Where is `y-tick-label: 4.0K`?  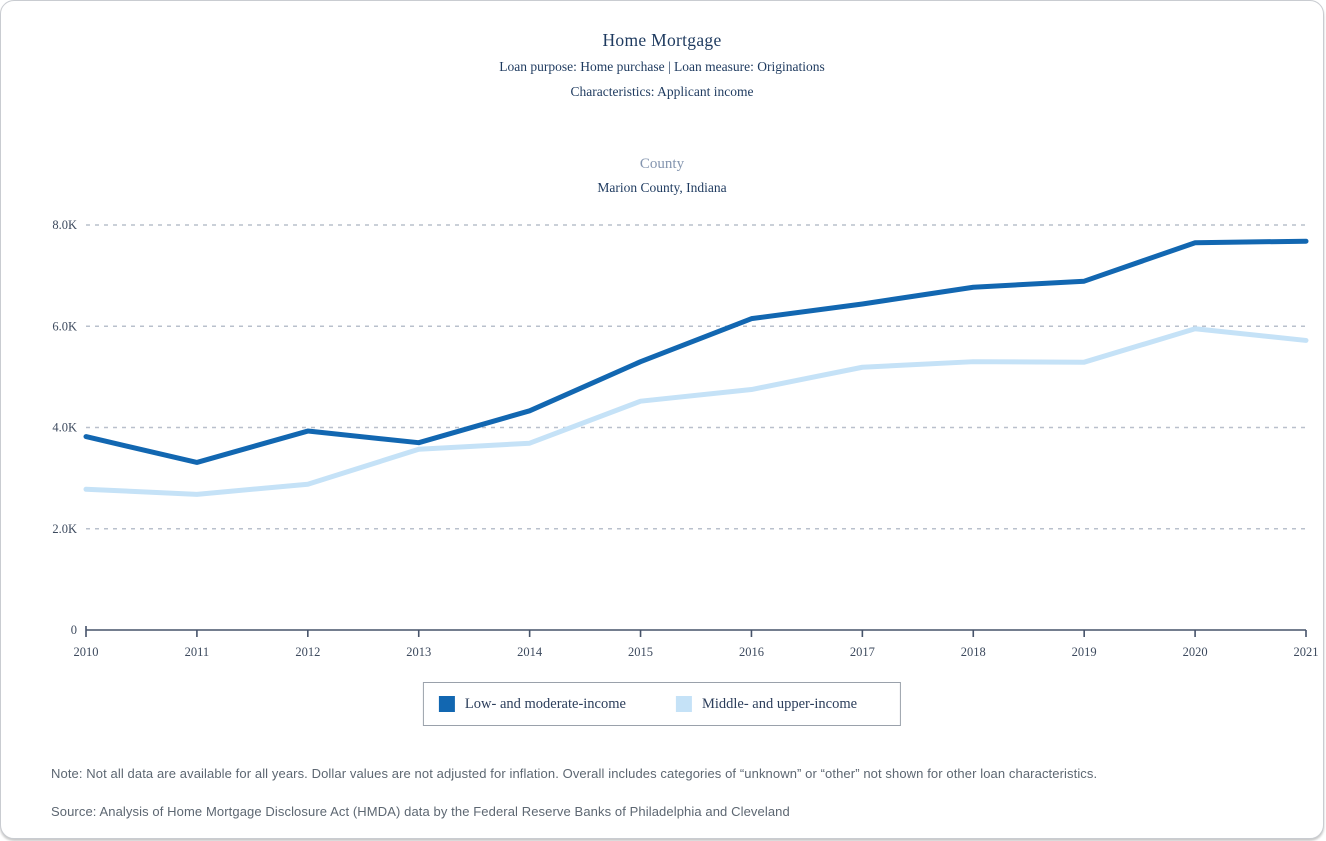
y-tick-label: 4.0K is located at coordinates (64, 428).